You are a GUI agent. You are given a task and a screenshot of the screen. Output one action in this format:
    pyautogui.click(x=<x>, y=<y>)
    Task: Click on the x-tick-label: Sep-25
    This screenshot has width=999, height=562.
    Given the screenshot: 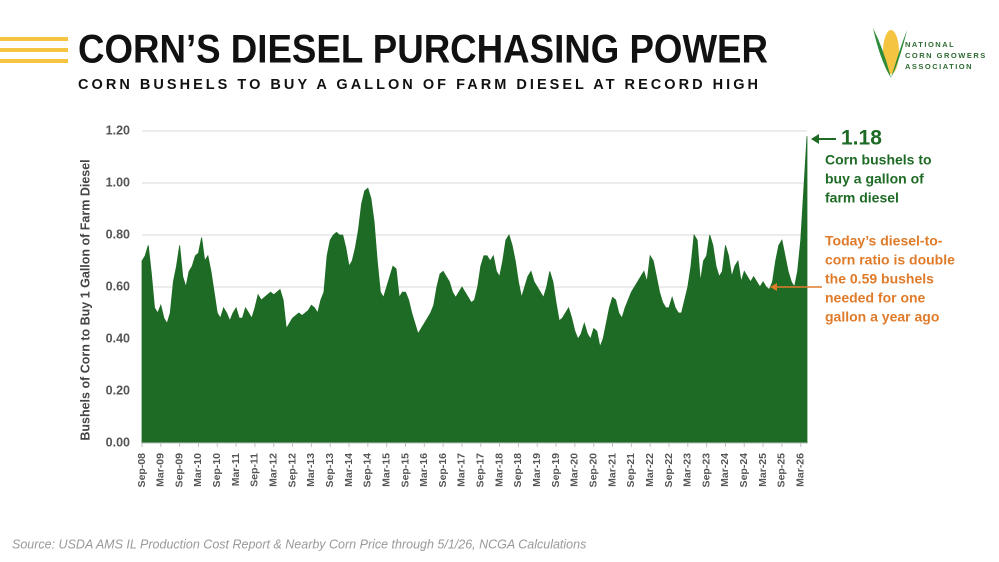 What is the action you would take?
    pyautogui.click(x=782, y=470)
    